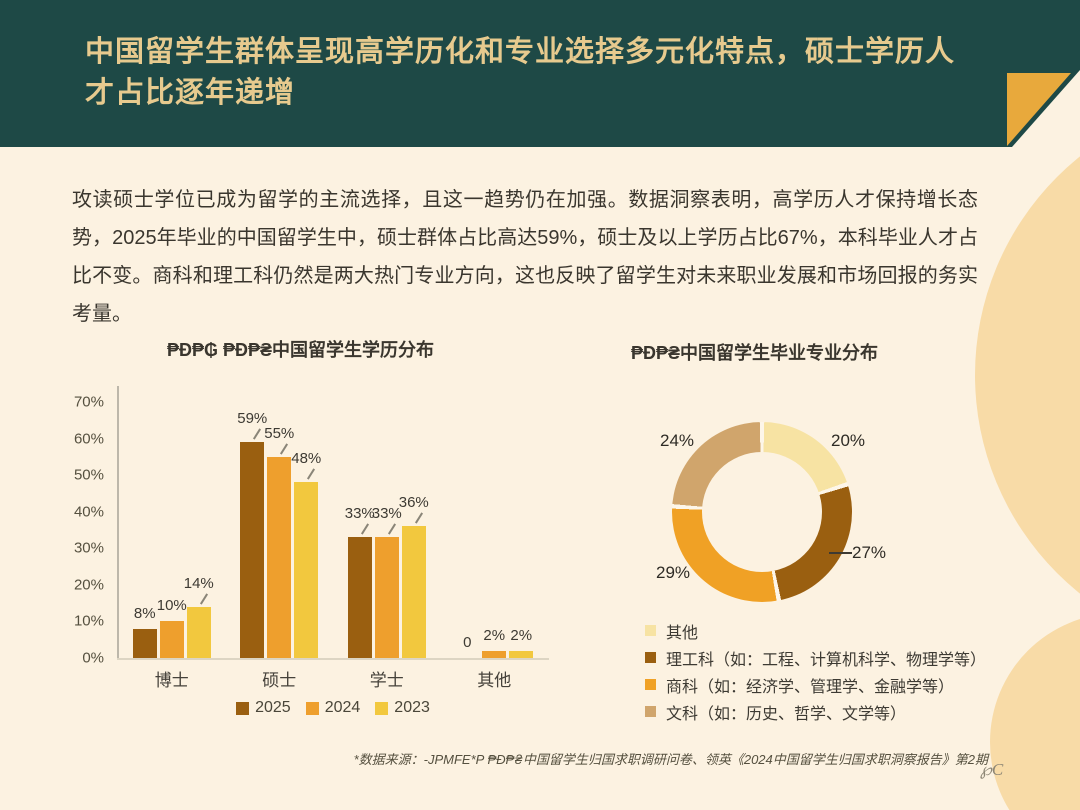 The height and width of the screenshot is (810, 1080). I want to click on bar-学士-2024, so click(386, 597).